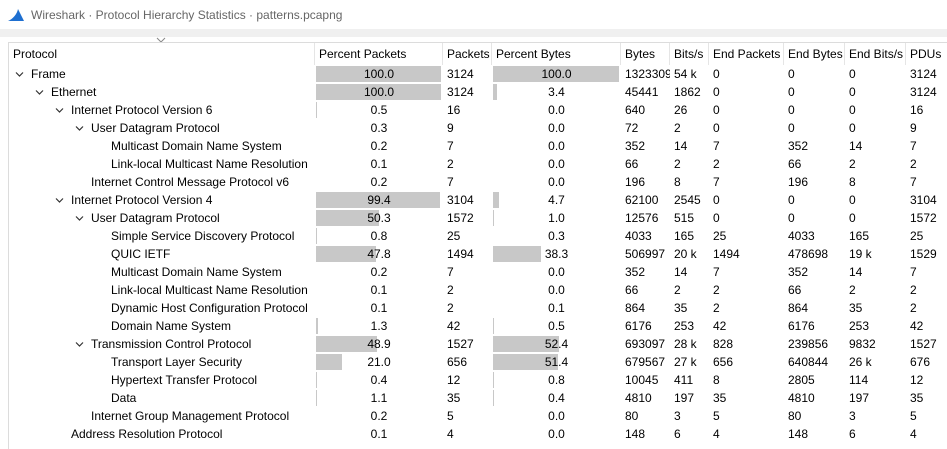 This screenshot has width=947, height=449. What do you see at coordinates (645, 362) in the screenshot?
I see `bytes-cell: 679567` at bounding box center [645, 362].